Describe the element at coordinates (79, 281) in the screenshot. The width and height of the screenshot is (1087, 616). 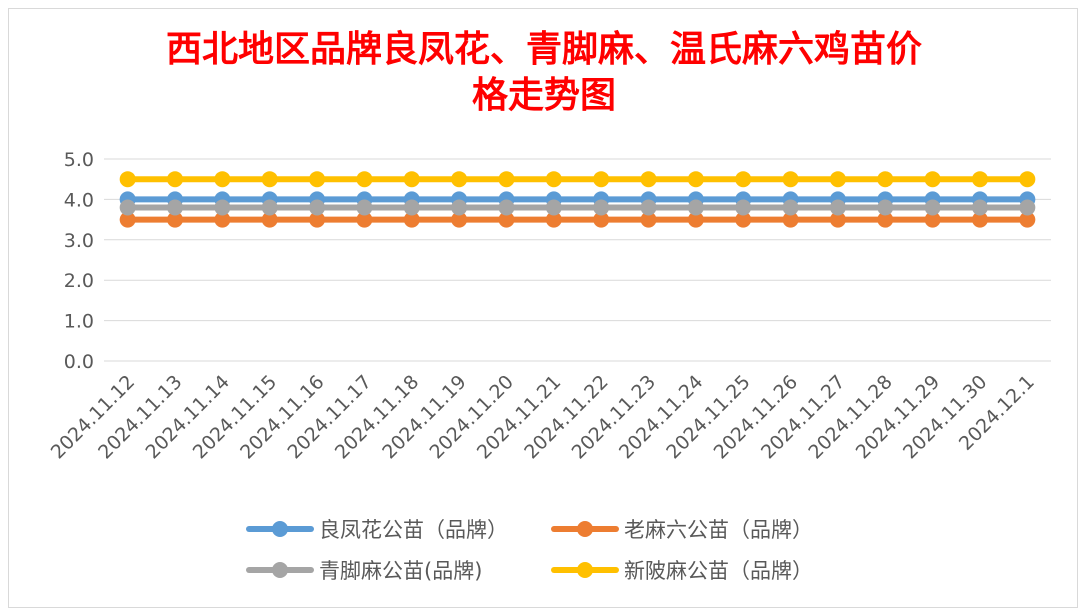
I see `y-tick-label: 2.0` at that location.